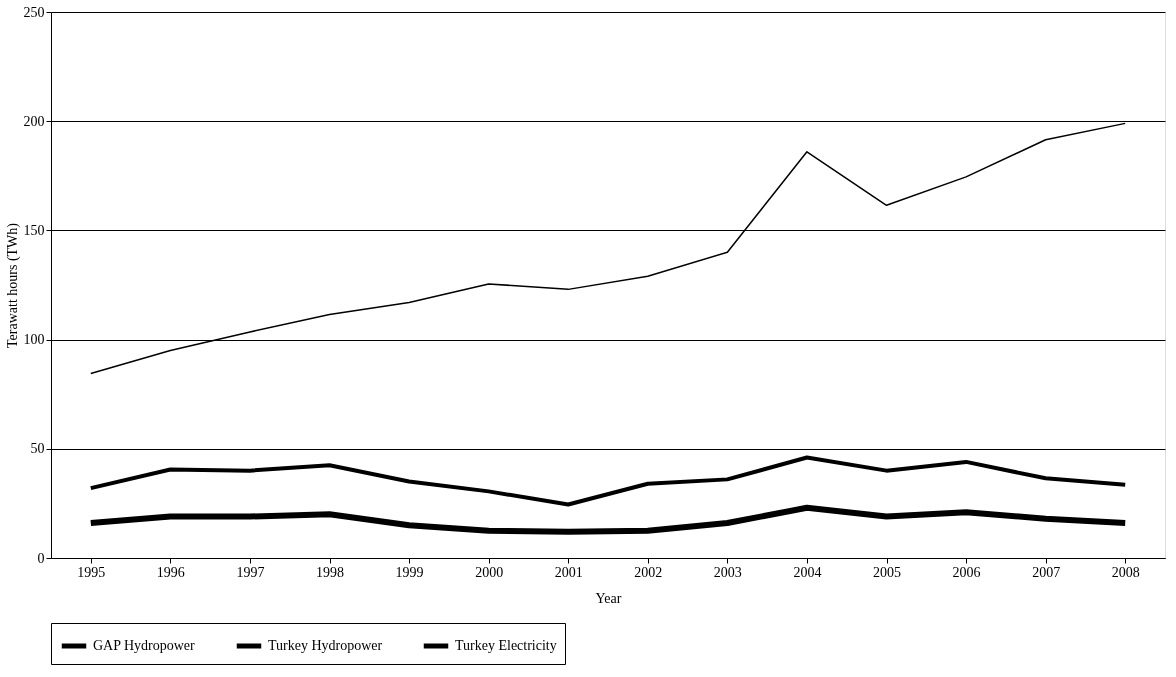  I want to click on x-tick-label: 2008, so click(1125, 572).